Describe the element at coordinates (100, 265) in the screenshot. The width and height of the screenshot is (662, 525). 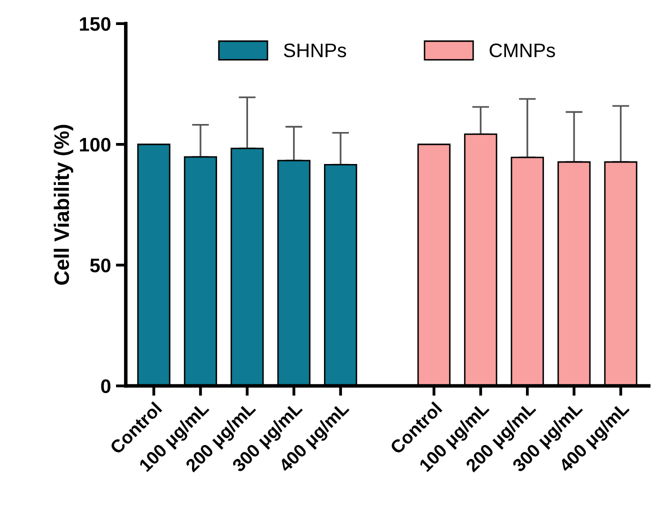
I see `y-tick-label: 50` at that location.